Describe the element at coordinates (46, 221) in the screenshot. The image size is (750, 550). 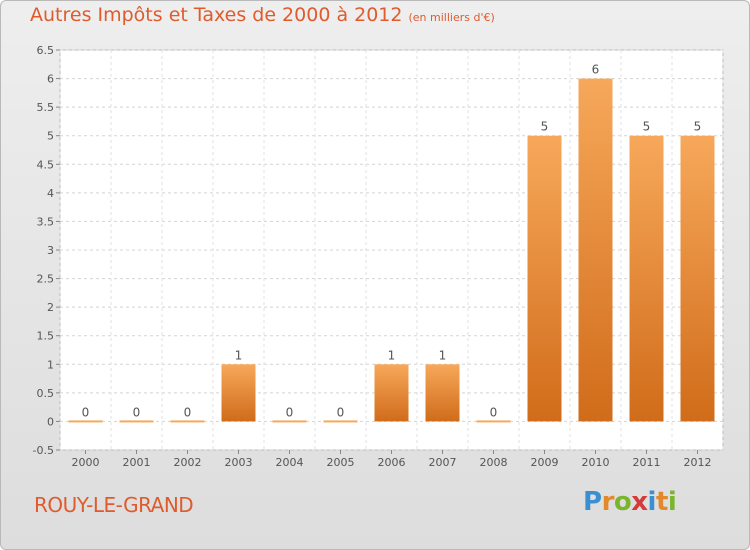
I see `y-tick-label: 3.5` at that location.